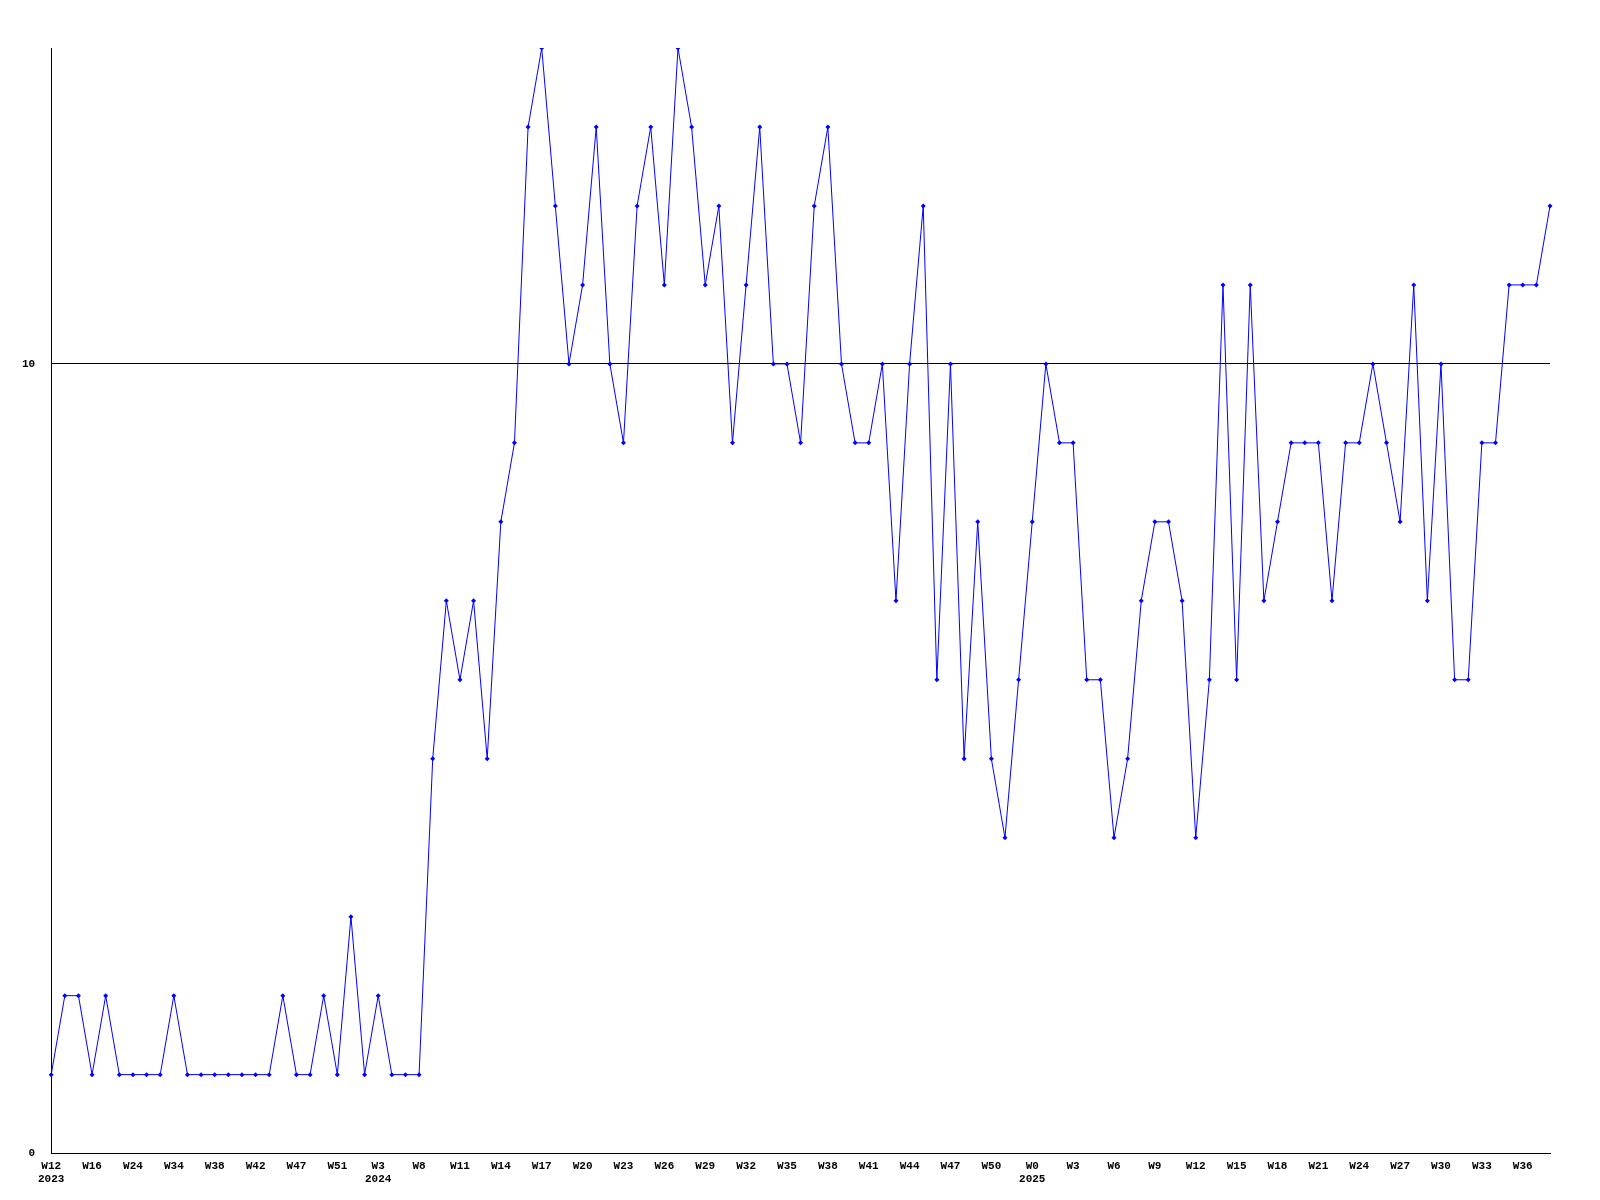 The height and width of the screenshot is (1200, 1600). What do you see at coordinates (1155, 1165) in the screenshot?
I see `x-tick-label: W9` at bounding box center [1155, 1165].